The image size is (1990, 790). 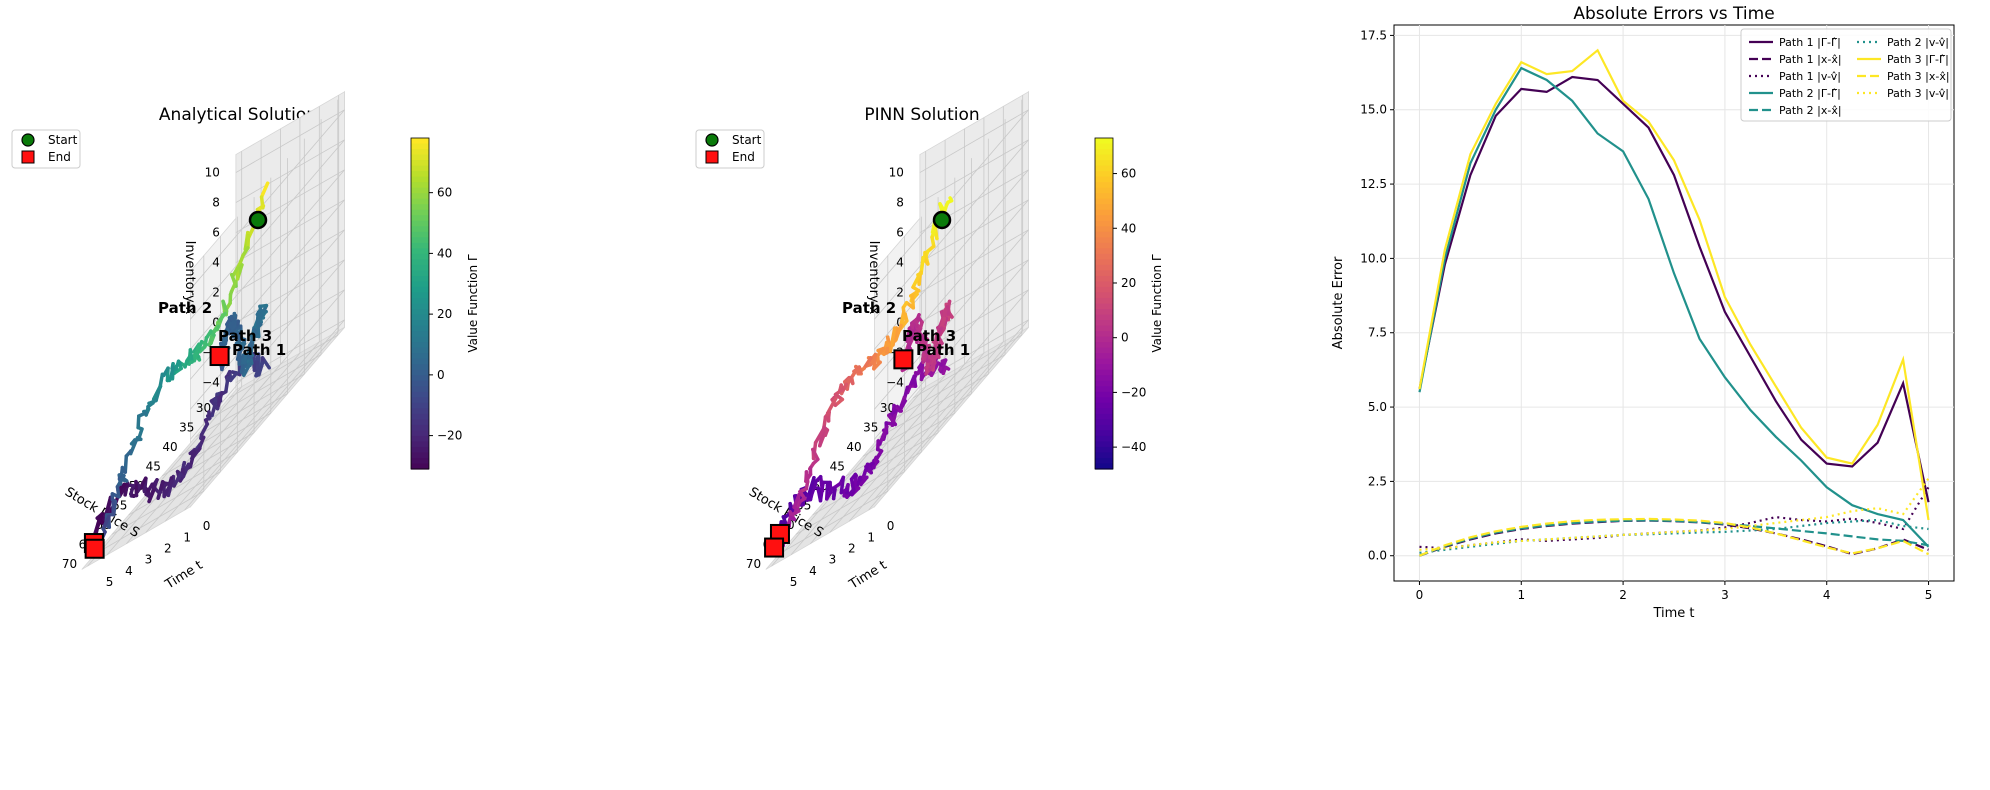 I want to click on start-marker, so click(x=942, y=220).